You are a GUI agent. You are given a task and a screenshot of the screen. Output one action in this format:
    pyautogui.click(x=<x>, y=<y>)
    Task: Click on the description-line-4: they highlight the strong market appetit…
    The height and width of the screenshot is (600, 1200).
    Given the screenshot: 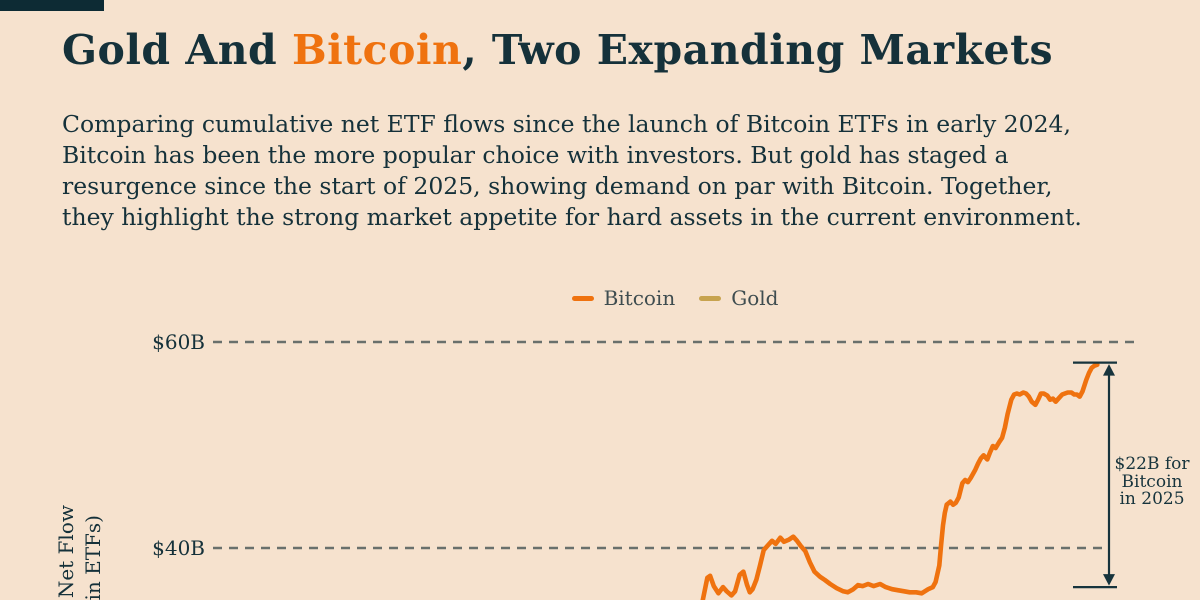 What is the action you would take?
    pyautogui.click(x=572, y=217)
    